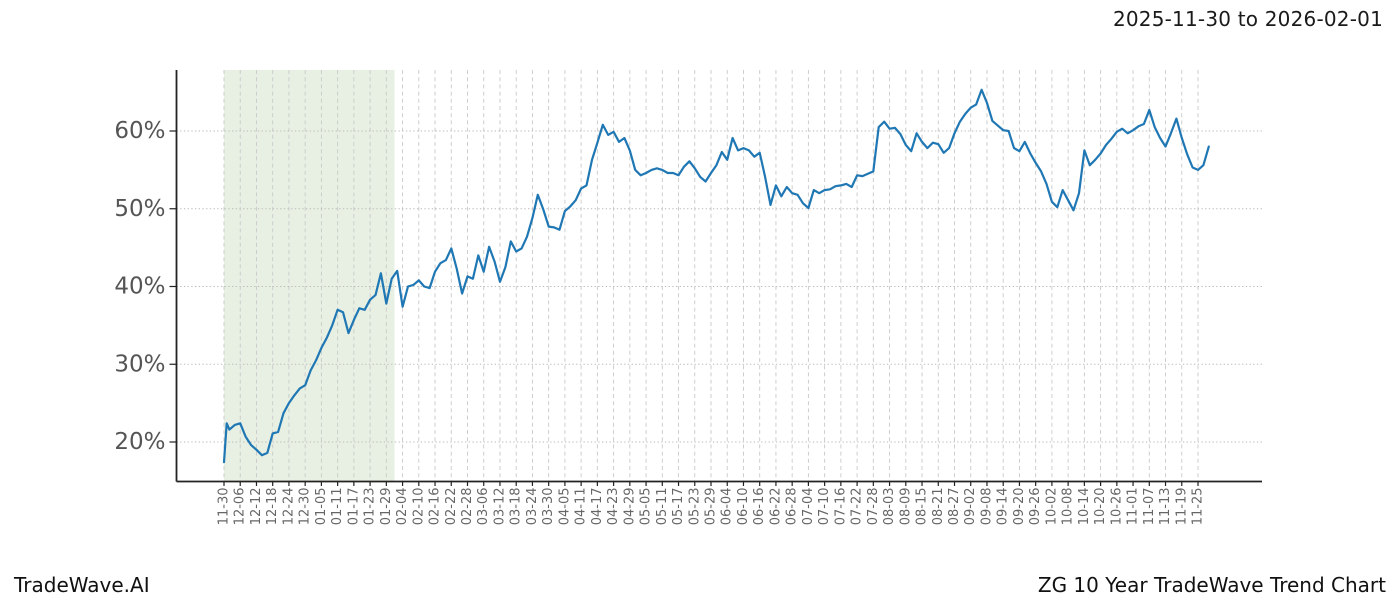  What do you see at coordinates (1035, 507) in the screenshot?
I see `x-tick-label: 09-26` at bounding box center [1035, 507].